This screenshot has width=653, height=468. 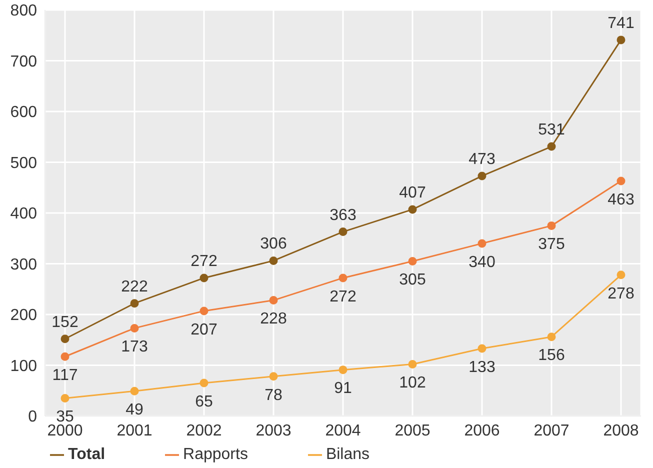 What do you see at coordinates (135, 409) in the screenshot?
I see `data-label: 49` at bounding box center [135, 409].